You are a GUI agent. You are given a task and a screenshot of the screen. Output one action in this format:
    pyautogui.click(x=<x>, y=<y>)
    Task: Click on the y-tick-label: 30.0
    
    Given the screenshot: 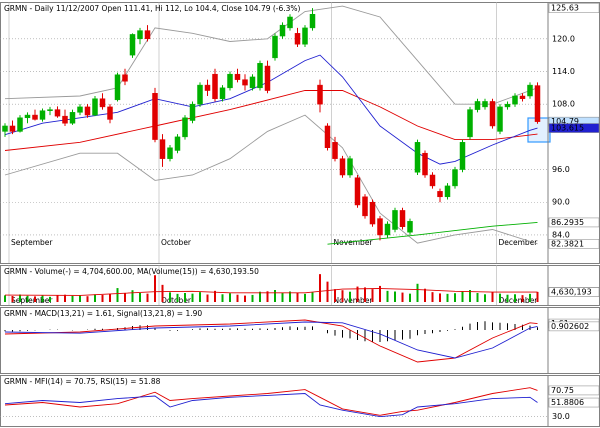 What is the action you would take?
    pyautogui.click(x=561, y=416)
    